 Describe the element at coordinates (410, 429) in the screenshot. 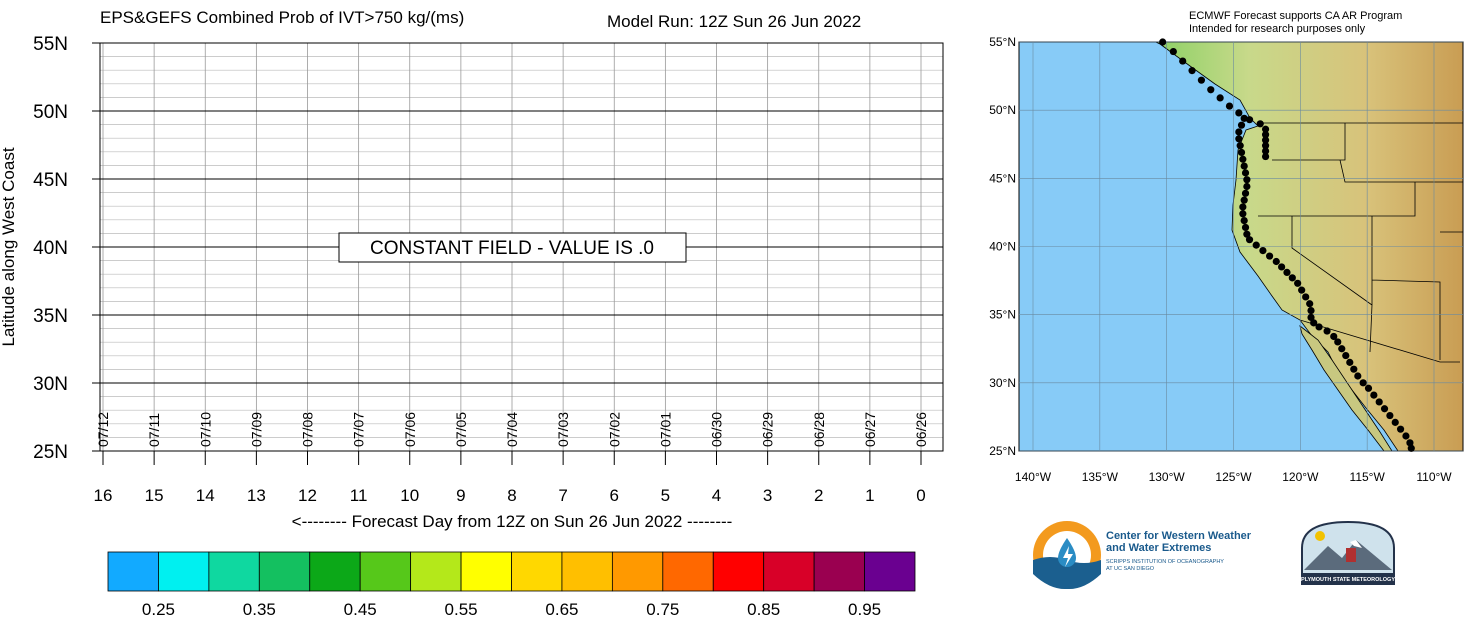

I see `date-tick-label: 07/06` at that location.